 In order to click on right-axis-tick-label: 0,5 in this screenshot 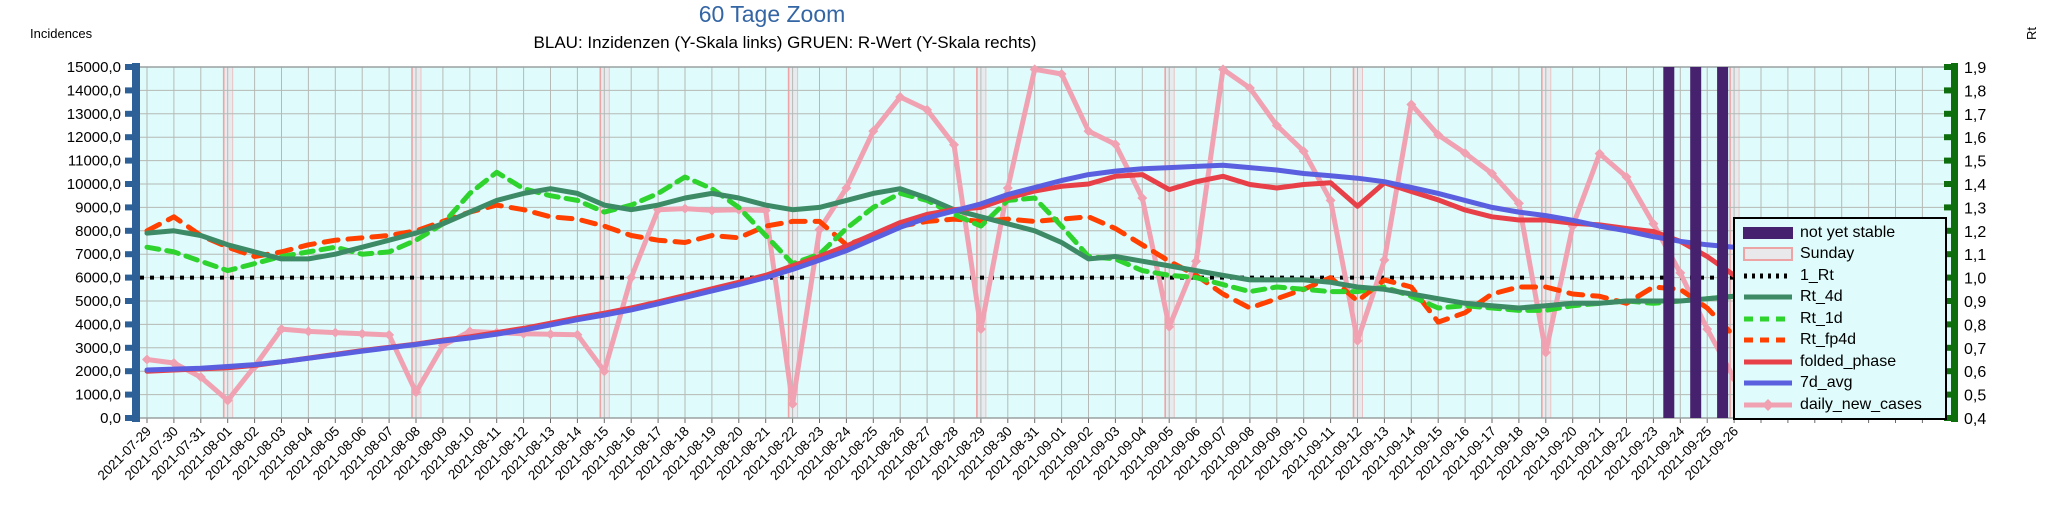, I will do `click(1975, 396)`.